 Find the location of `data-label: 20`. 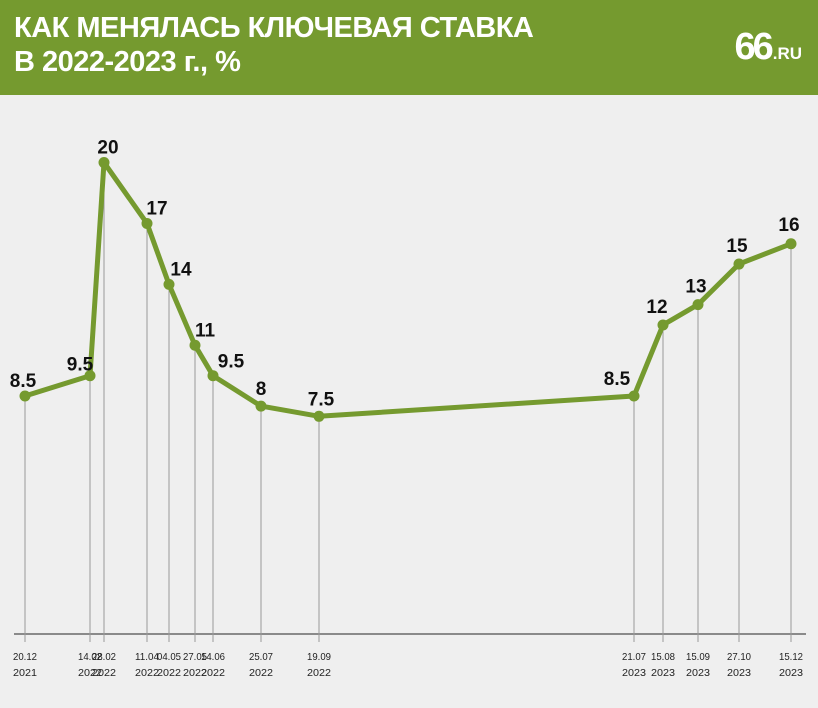

data-label: 20 is located at coordinates (107, 148).